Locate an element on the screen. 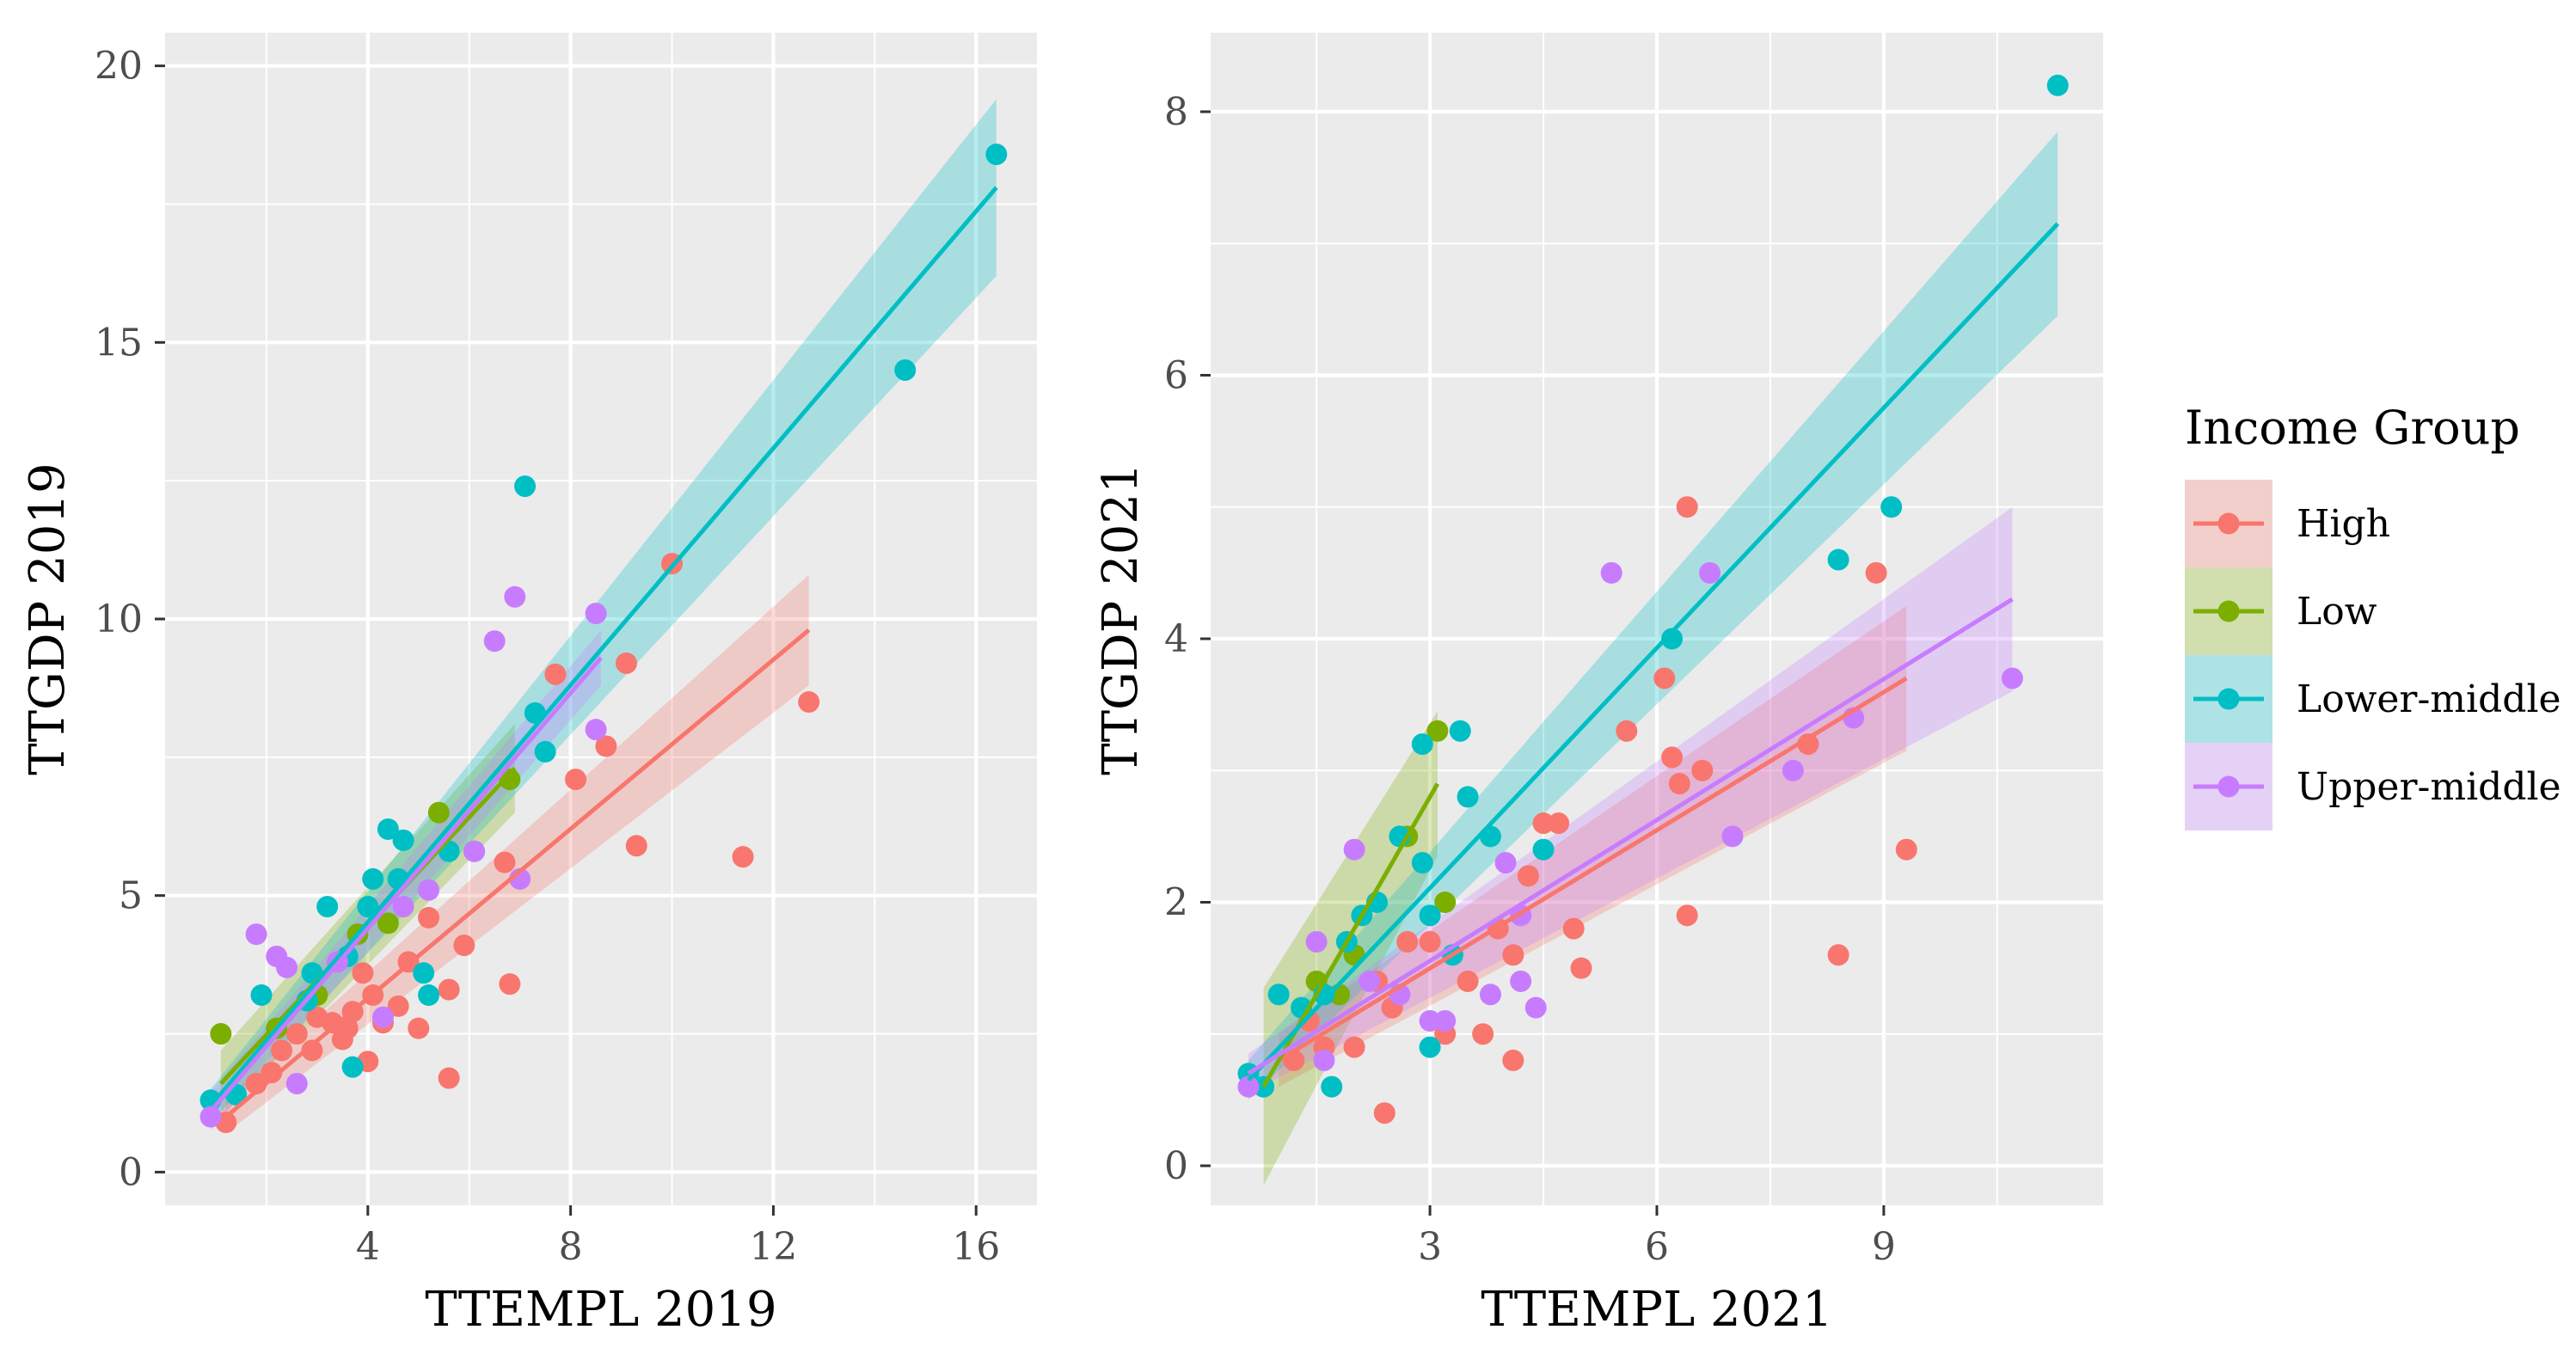  legend-item-low: Low is located at coordinates (2281, 611).